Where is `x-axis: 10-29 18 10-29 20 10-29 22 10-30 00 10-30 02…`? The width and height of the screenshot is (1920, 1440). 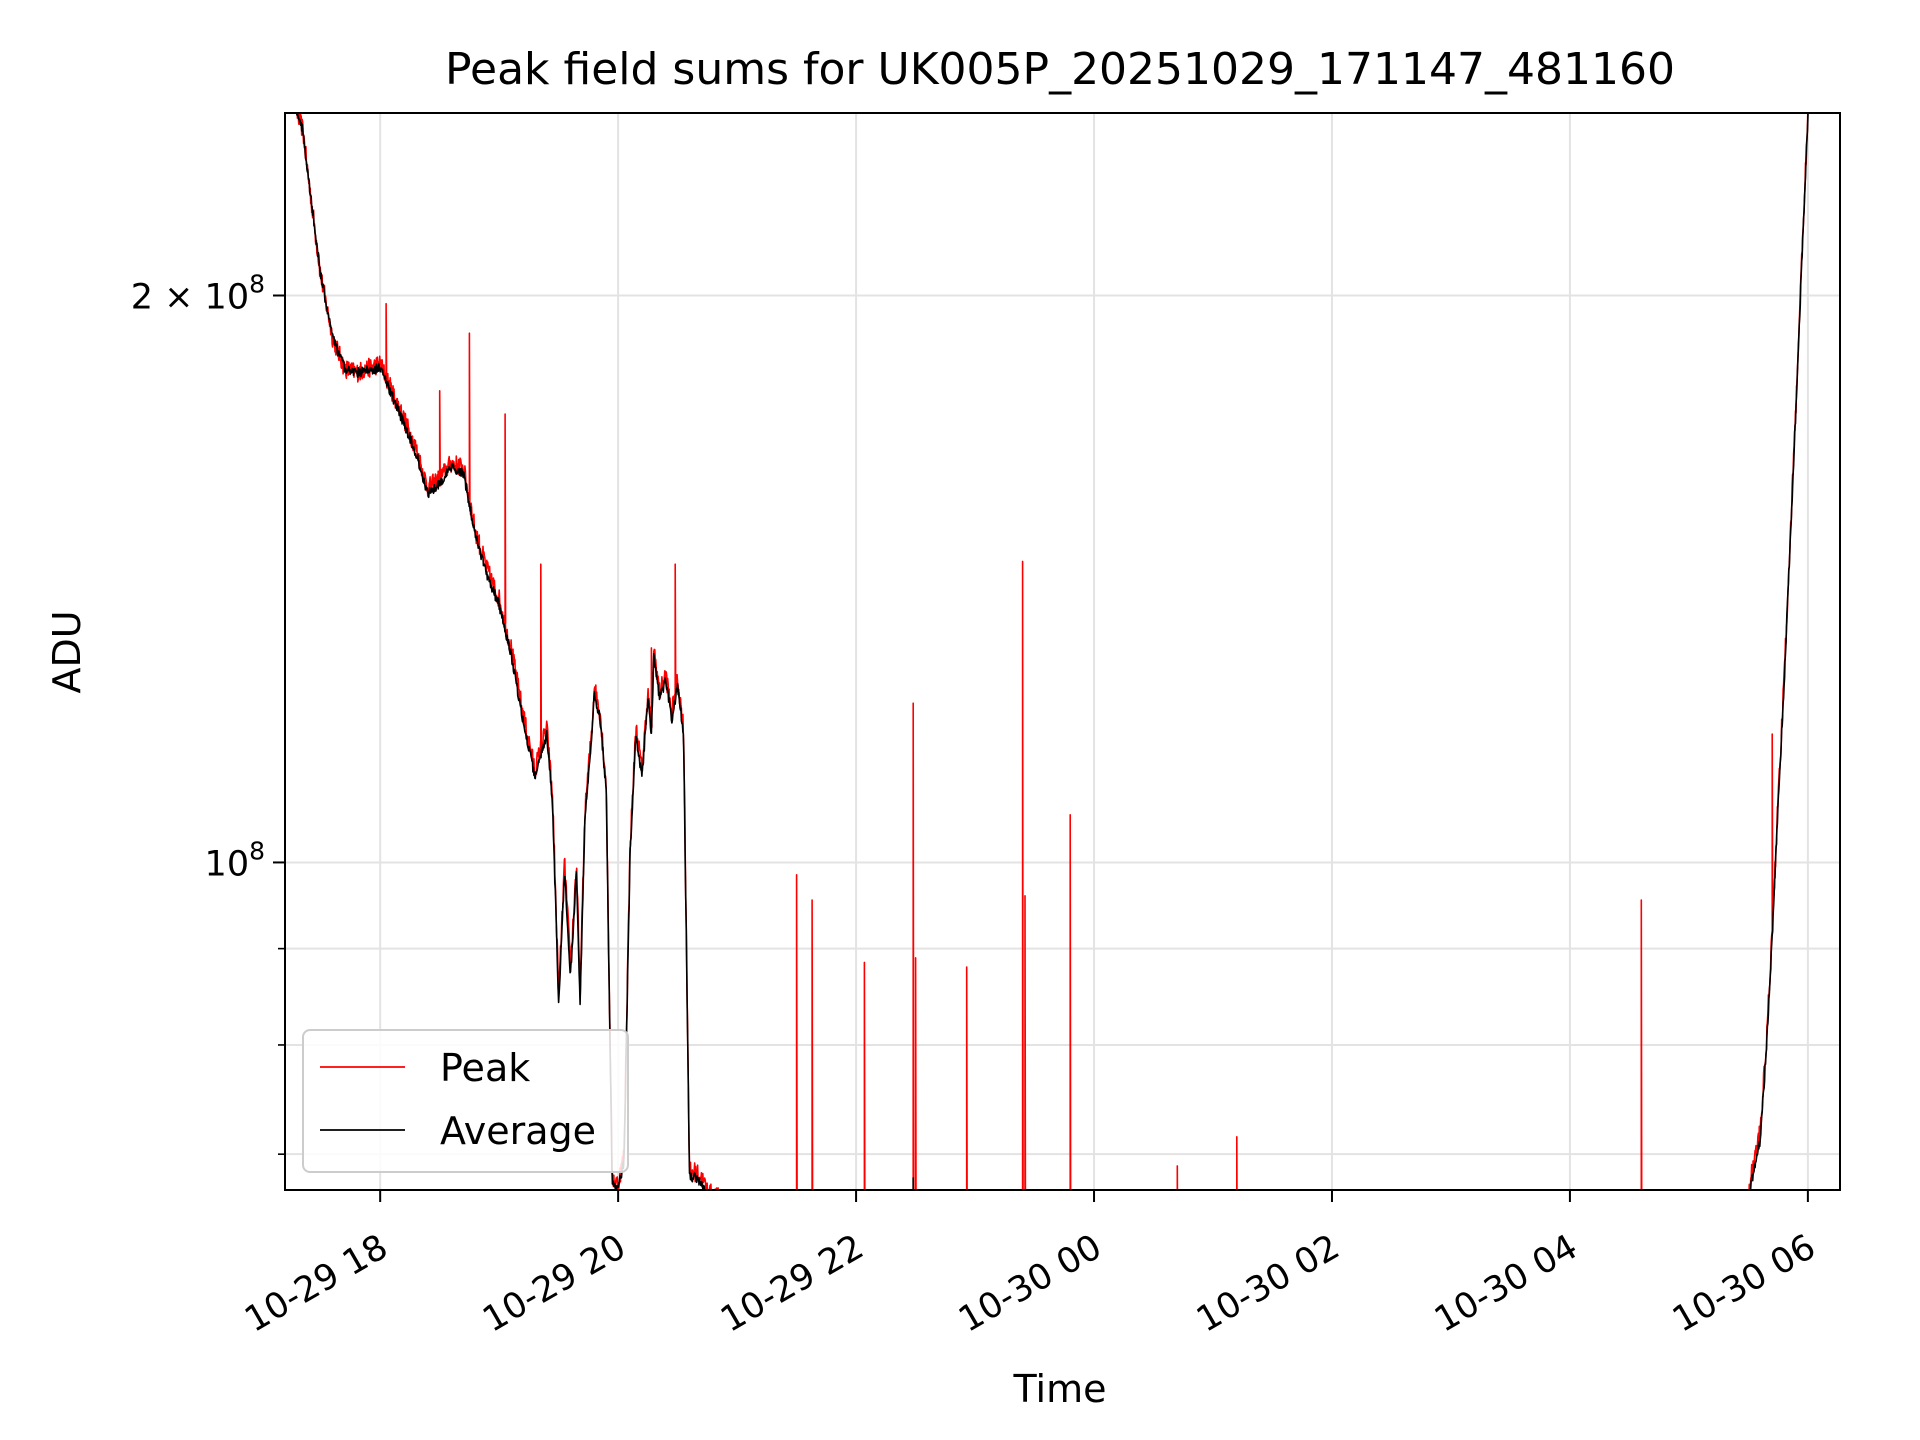
x-axis: 10-29 18 10-29 20 10-29 22 10-30 00 10-30 02… is located at coordinates (1030, 1265).